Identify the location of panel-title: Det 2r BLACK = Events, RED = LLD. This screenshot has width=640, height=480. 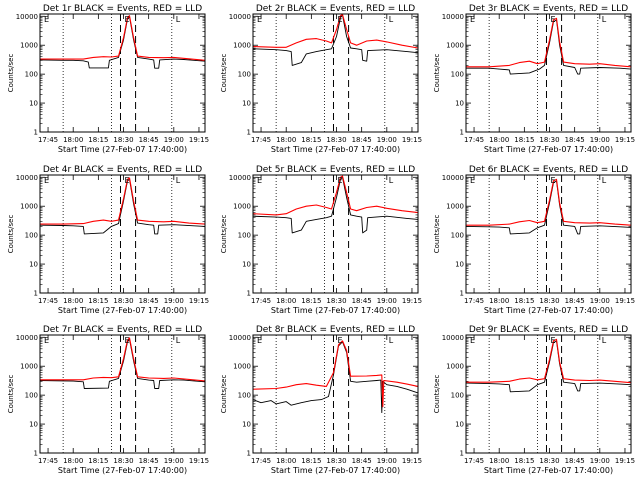
(335, 9).